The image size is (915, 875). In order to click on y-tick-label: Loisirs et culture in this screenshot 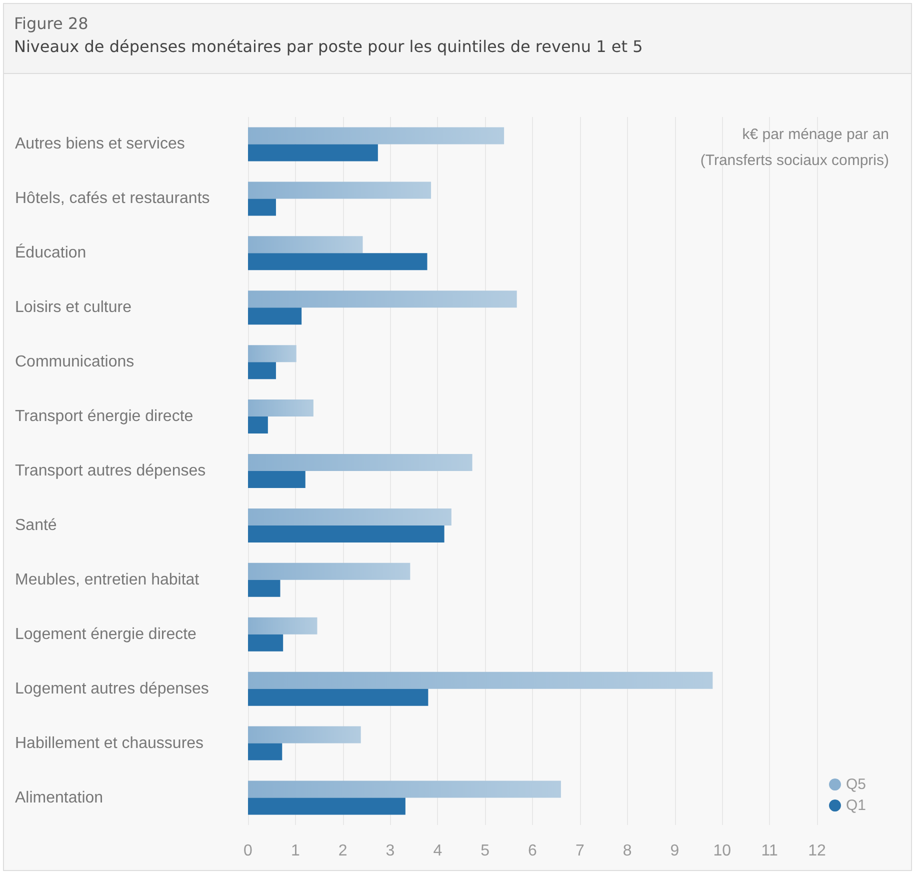, I will do `click(73, 307)`.